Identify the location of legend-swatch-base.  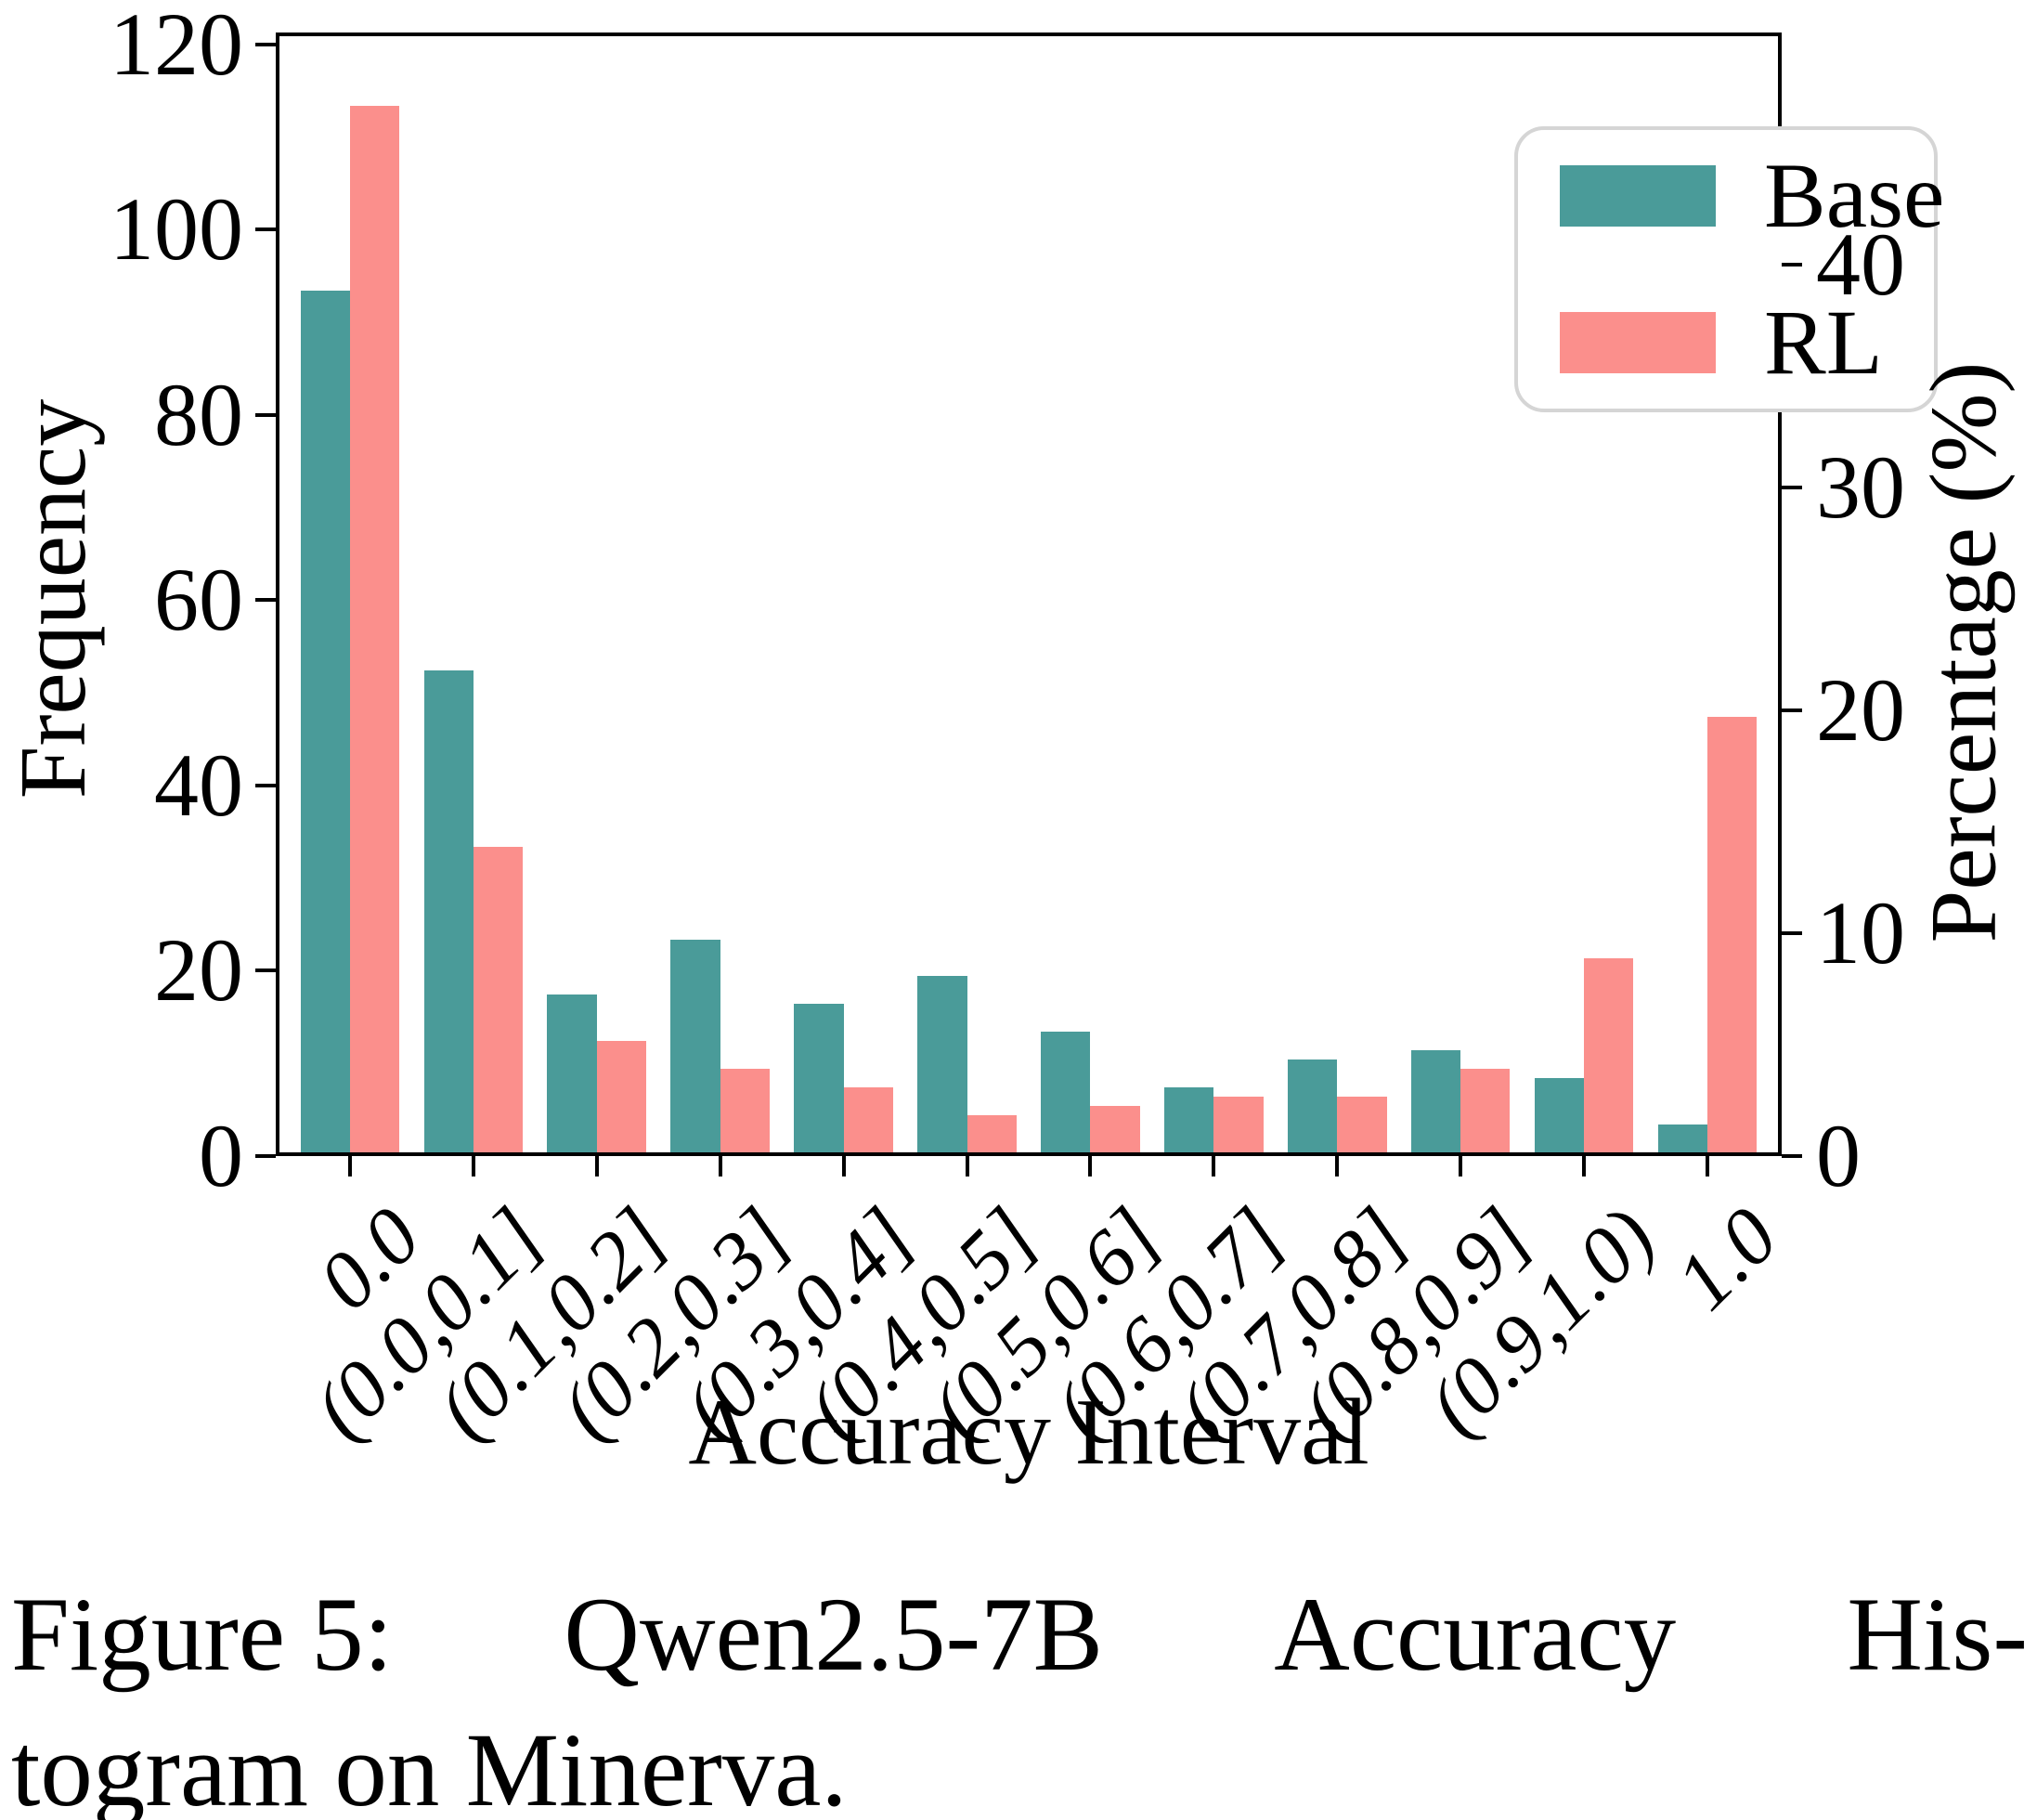
(1638, 196).